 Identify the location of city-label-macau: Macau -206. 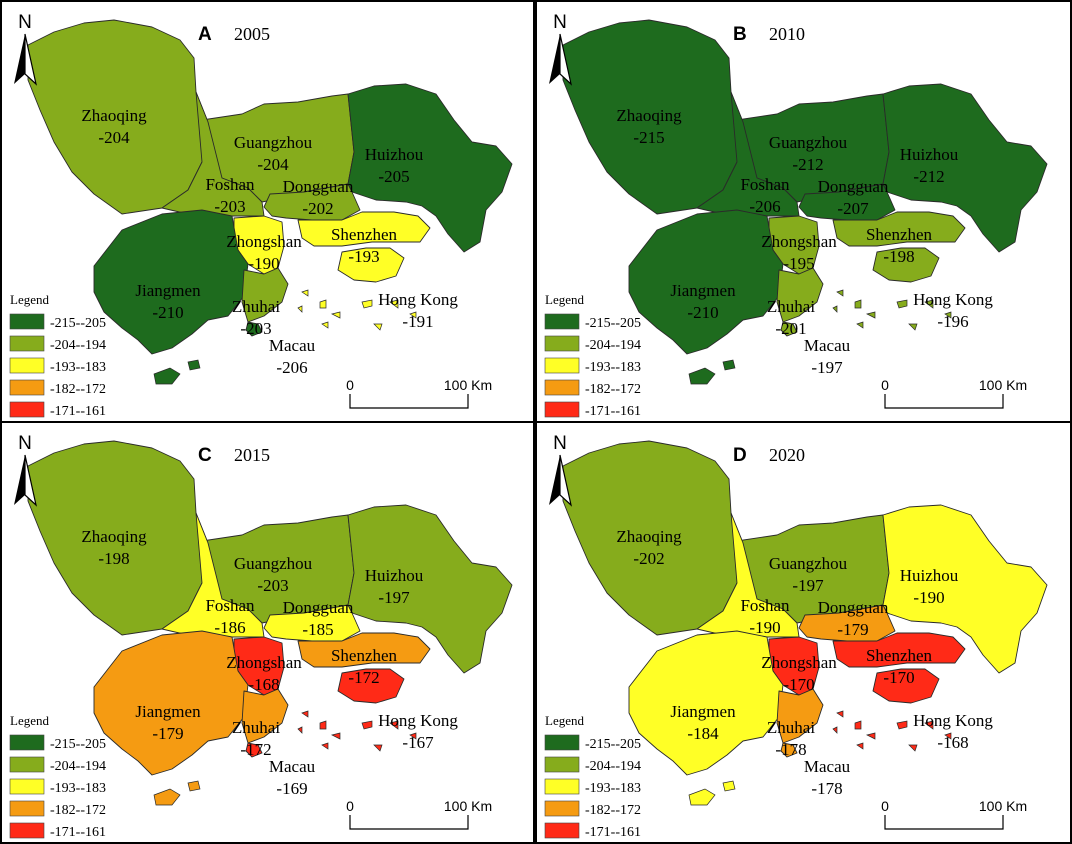
(292, 356).